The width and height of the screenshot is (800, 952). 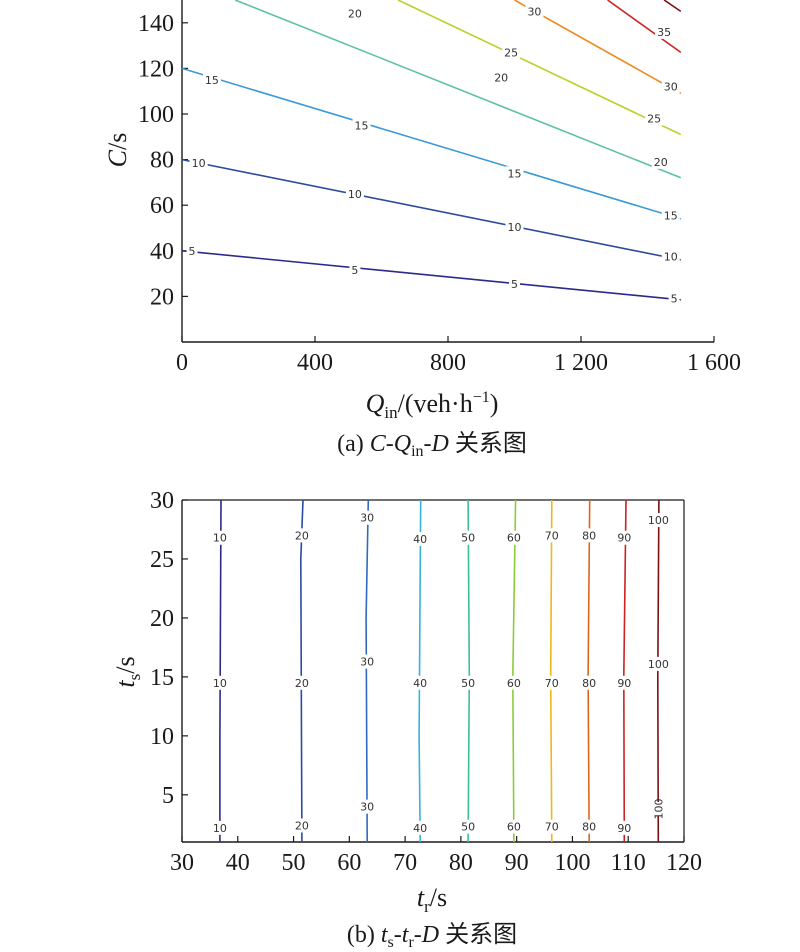 I want to click on chart-b-contour-label: 20, so click(x=302, y=825).